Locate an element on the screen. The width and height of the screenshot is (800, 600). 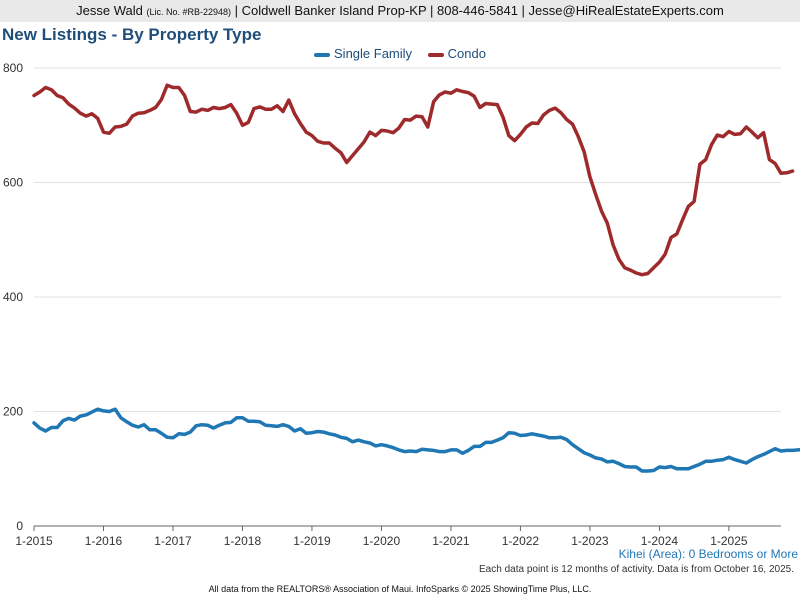
x-tick-label: 1-2019 is located at coordinates (312, 541).